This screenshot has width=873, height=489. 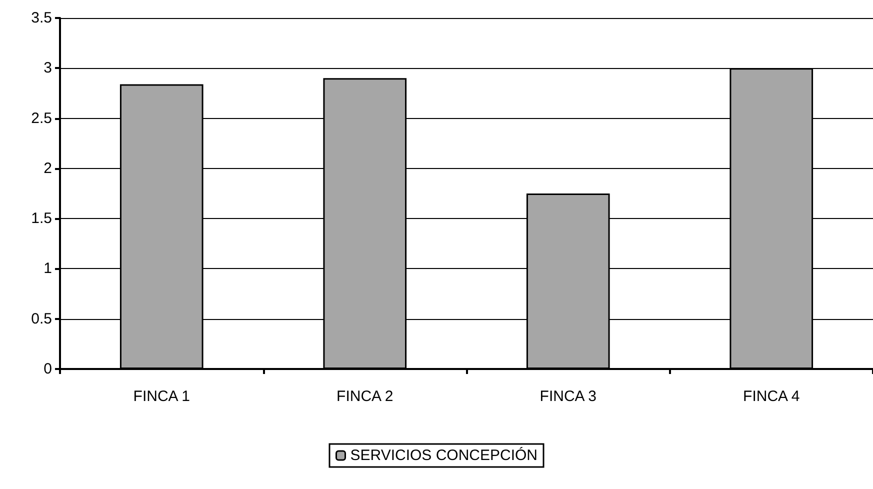 What do you see at coordinates (41, 118) in the screenshot?
I see `y-tick-label: 2.5` at bounding box center [41, 118].